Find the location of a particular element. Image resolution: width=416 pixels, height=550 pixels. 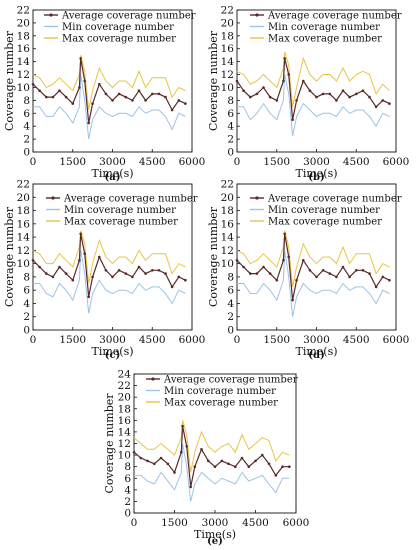

y-tick-label: 8 is located at coordinates (26, 101).